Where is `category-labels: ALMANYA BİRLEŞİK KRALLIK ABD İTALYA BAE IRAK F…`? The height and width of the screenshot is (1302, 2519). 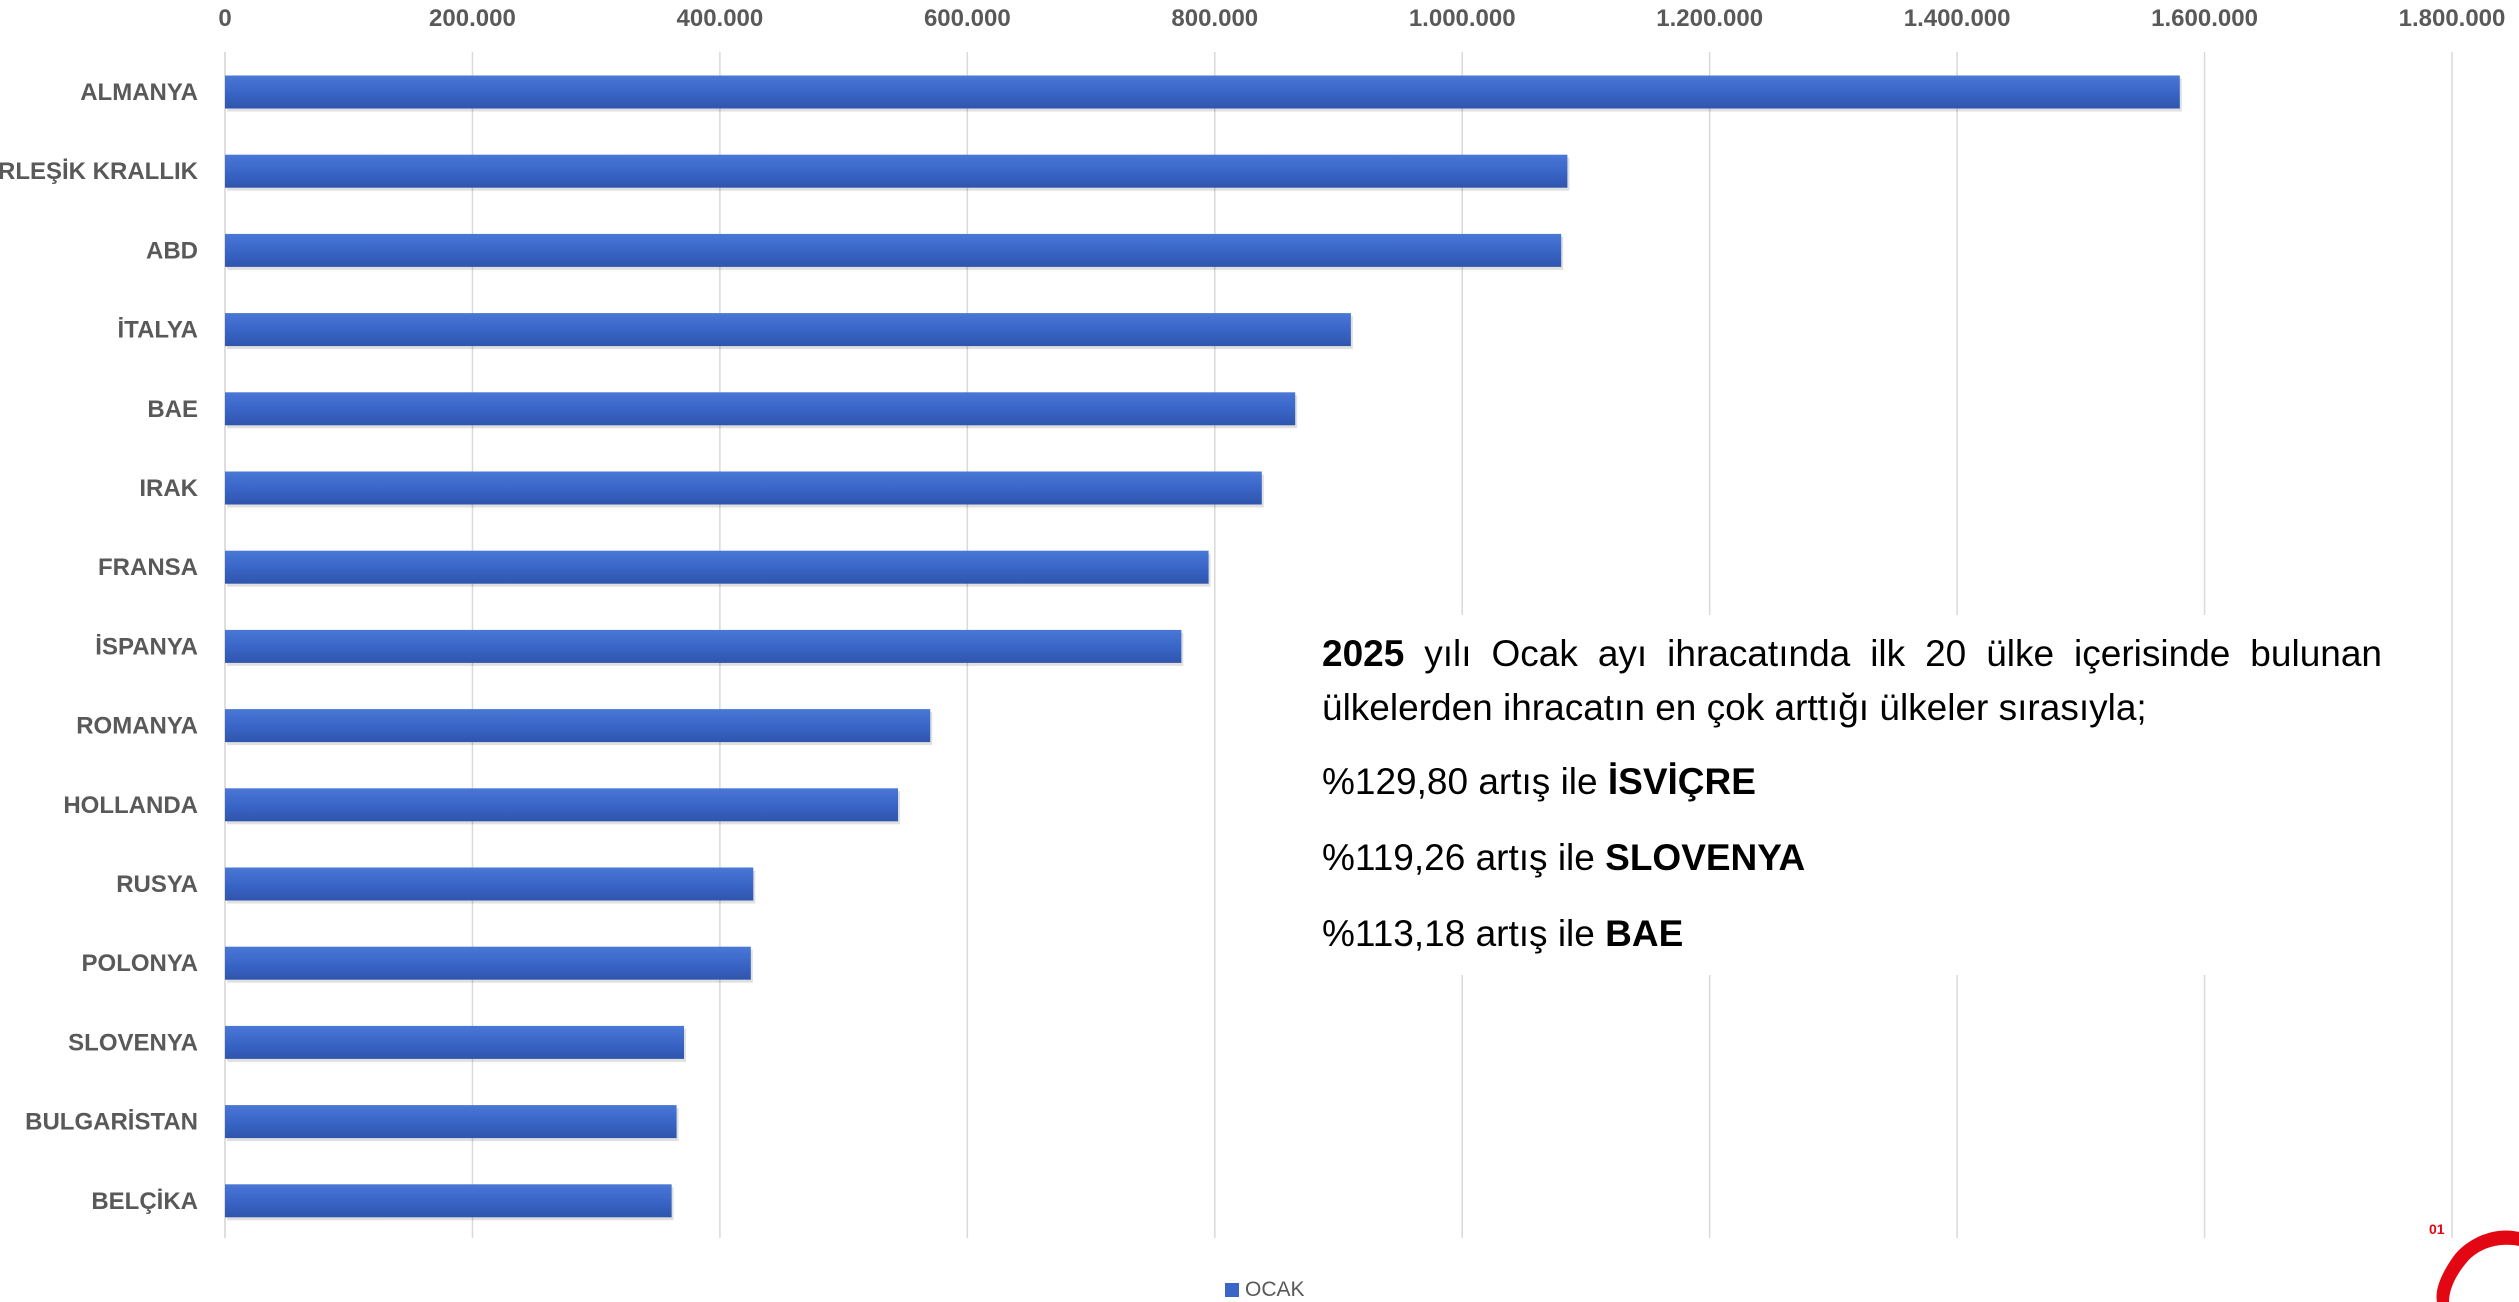
category-labels: ALMANYA BİRLEŞİK KRALLIK ABD İTALYA BAE IRAK F… is located at coordinates (99, 647).